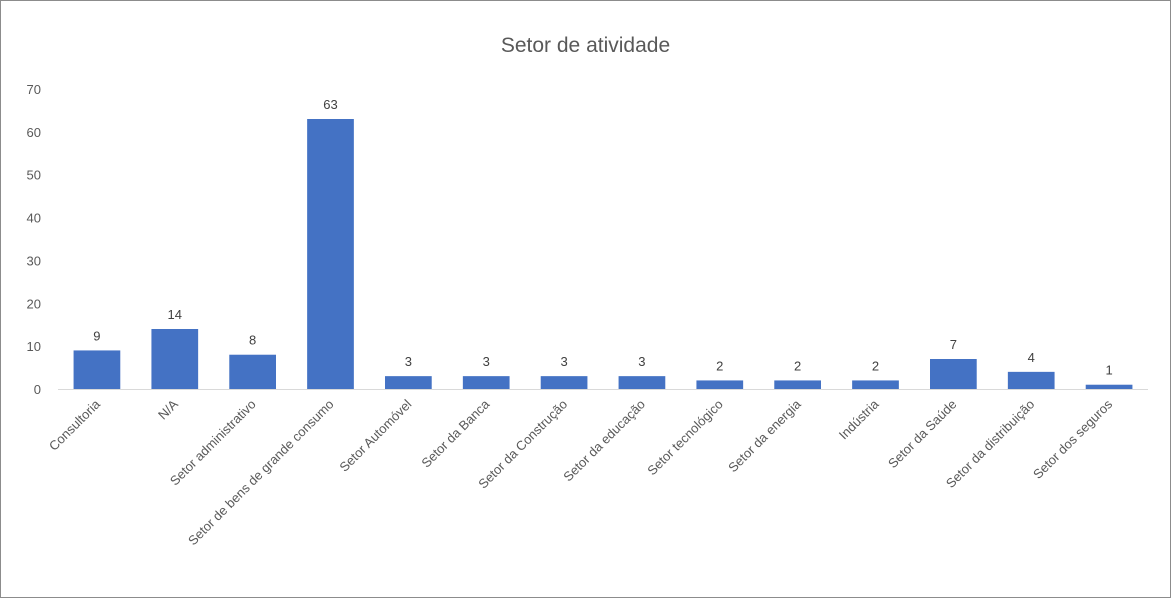 This screenshot has height=598, width=1171. Describe the element at coordinates (990, 444) in the screenshot. I see `category-label: Setor da distribuição` at that location.